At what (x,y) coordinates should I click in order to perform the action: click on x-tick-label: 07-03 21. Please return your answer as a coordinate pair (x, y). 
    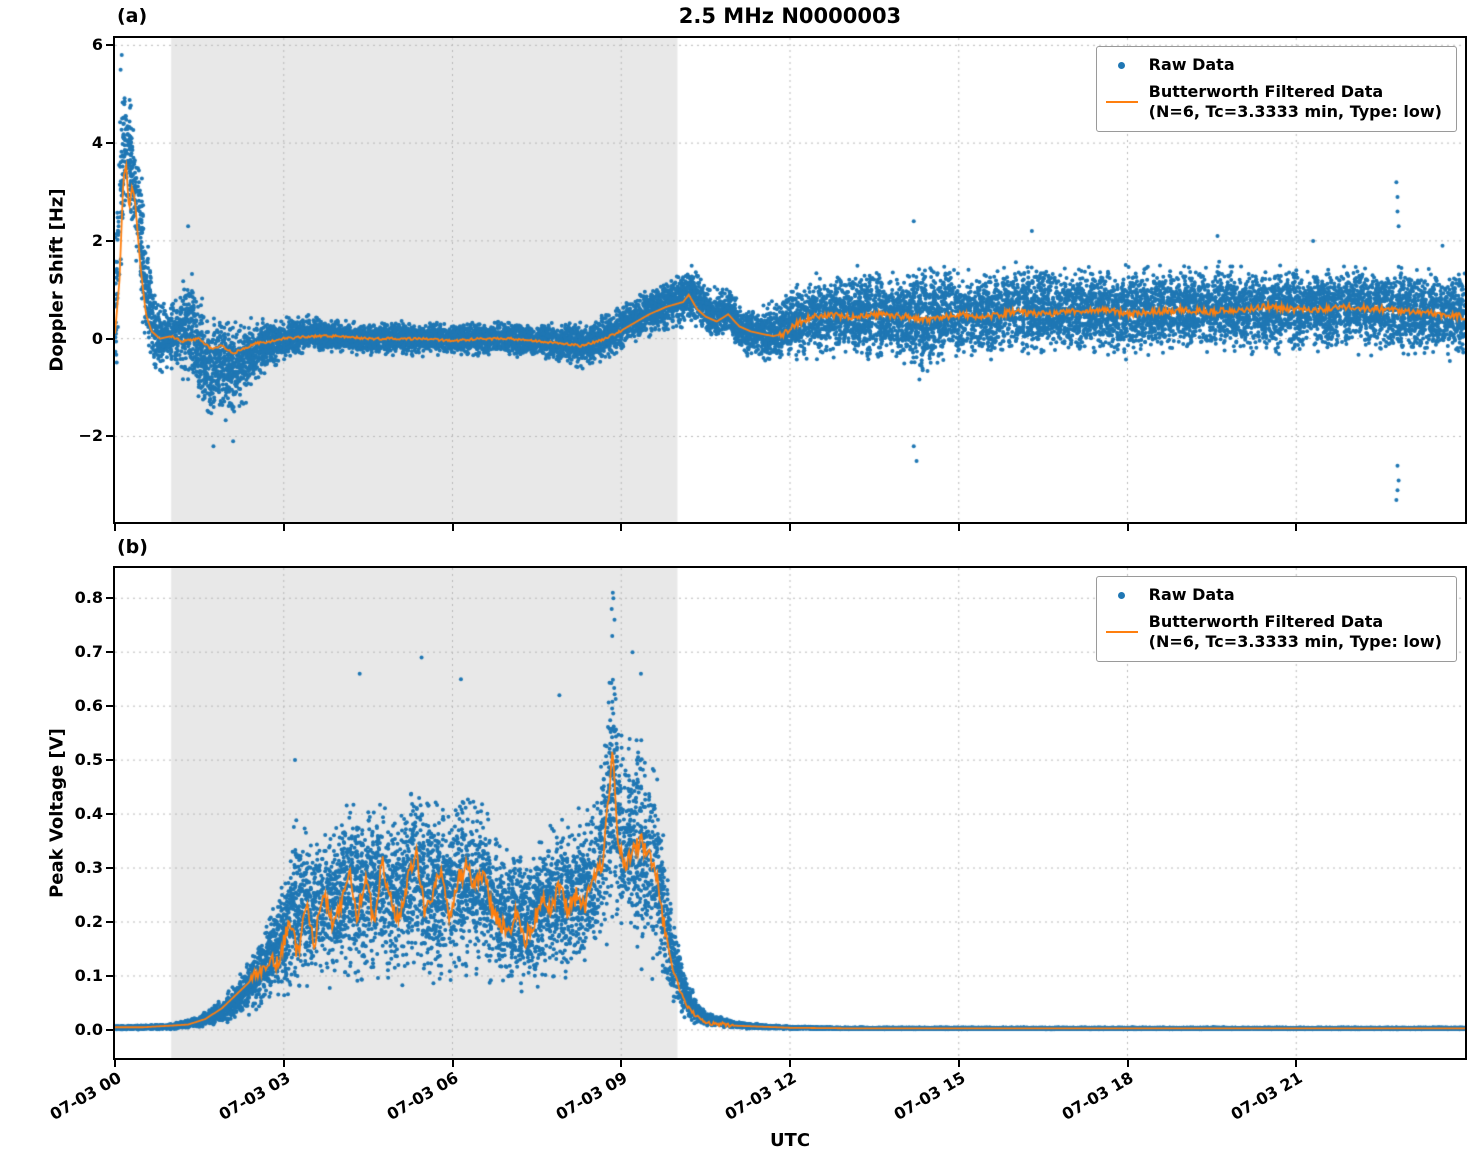
    Looking at the image, I should click on (1266, 1096).